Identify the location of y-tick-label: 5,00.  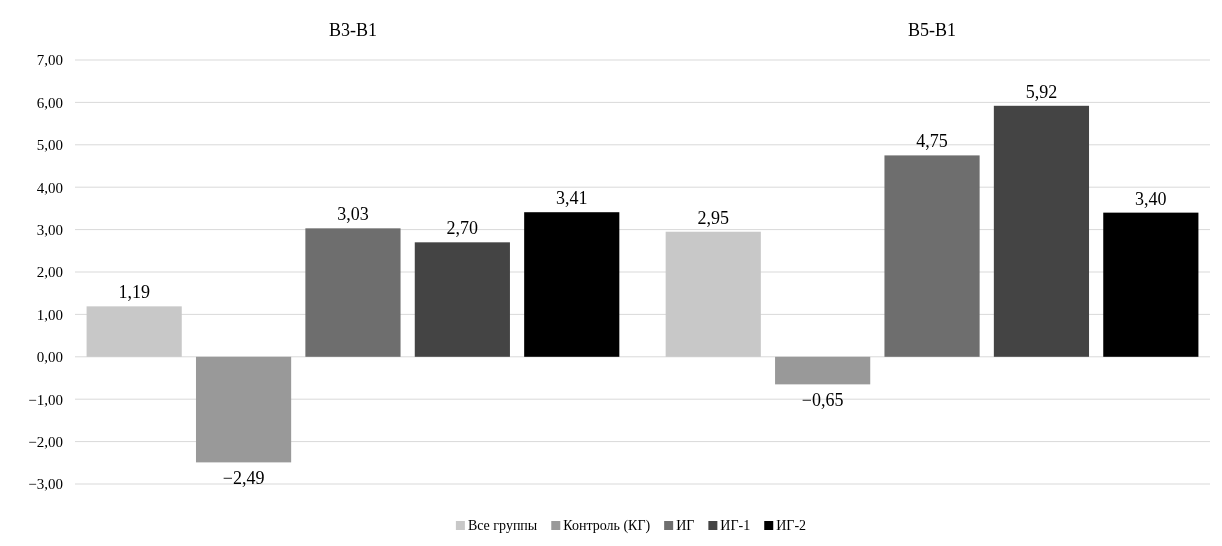
(49, 145).